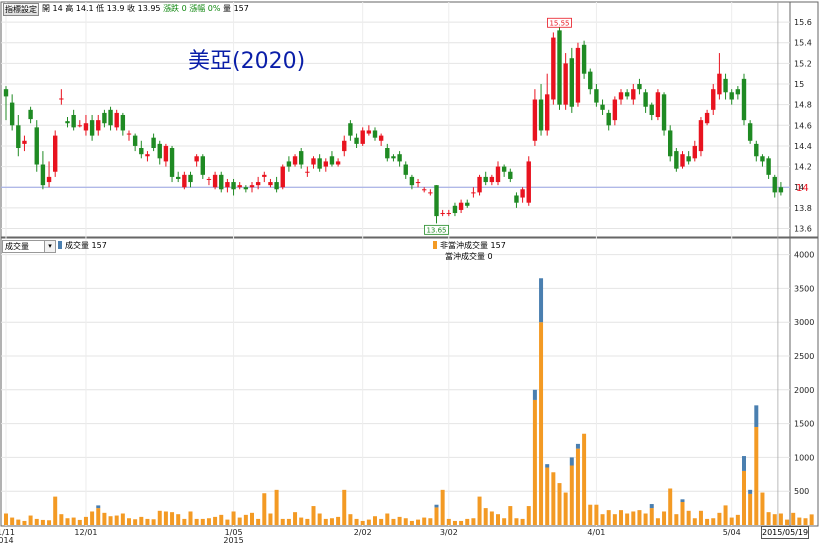 The width and height of the screenshot is (820, 543). What do you see at coordinates (101, 8) in the screenshot?
I see `ohlc-text: 開 14 高 14.1 低 13.9 收 13.95` at bounding box center [101, 8].